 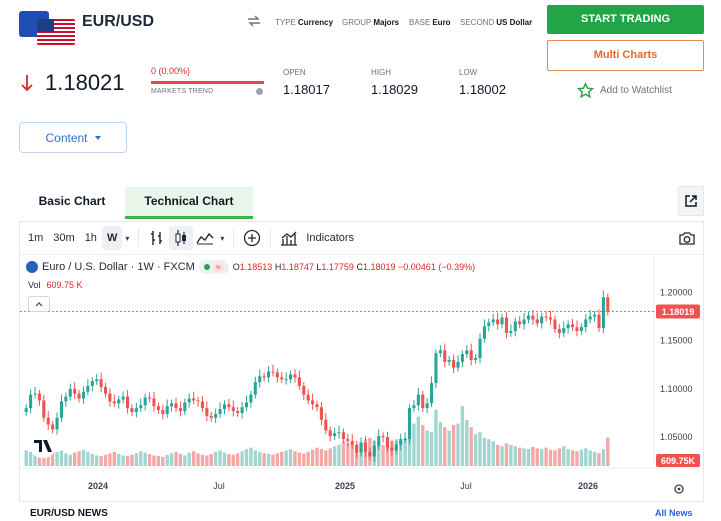 What do you see at coordinates (687, 238) in the screenshot?
I see `camera-icon` at bounding box center [687, 238].